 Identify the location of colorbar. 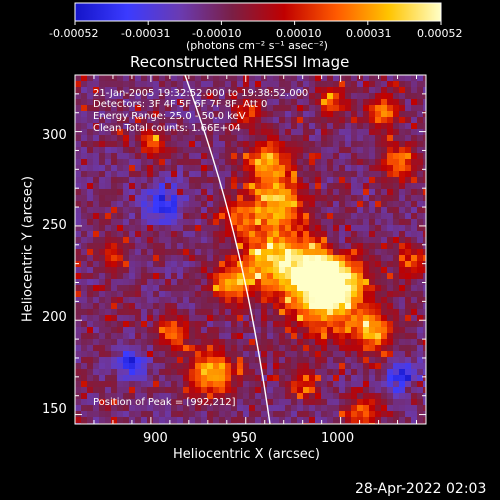
(258, 12).